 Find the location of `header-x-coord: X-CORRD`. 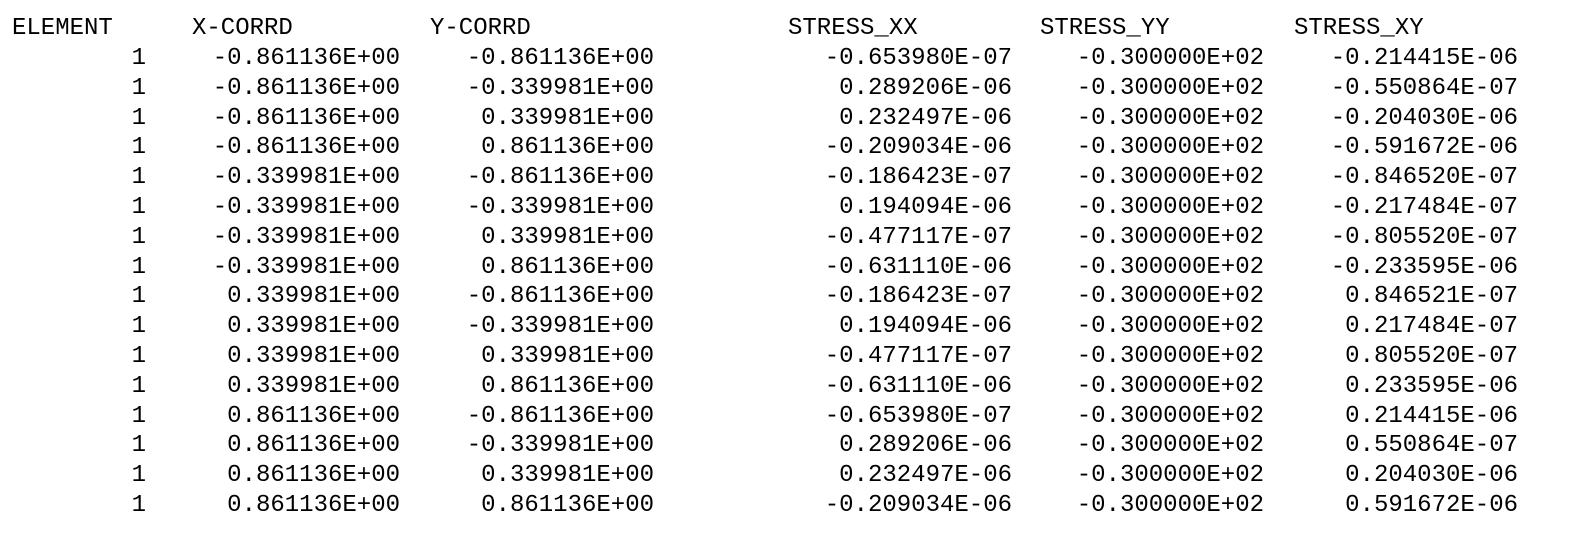

header-x-coord: X-CORRD is located at coordinates (242, 28).